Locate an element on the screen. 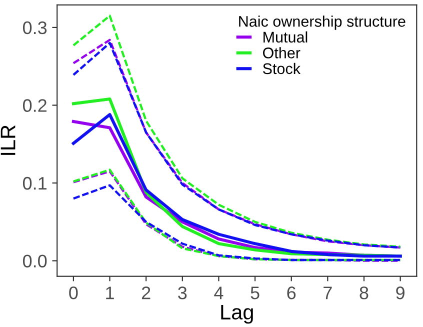 This screenshot has height=327, width=423. x-tick-label: 7 is located at coordinates (328, 293).